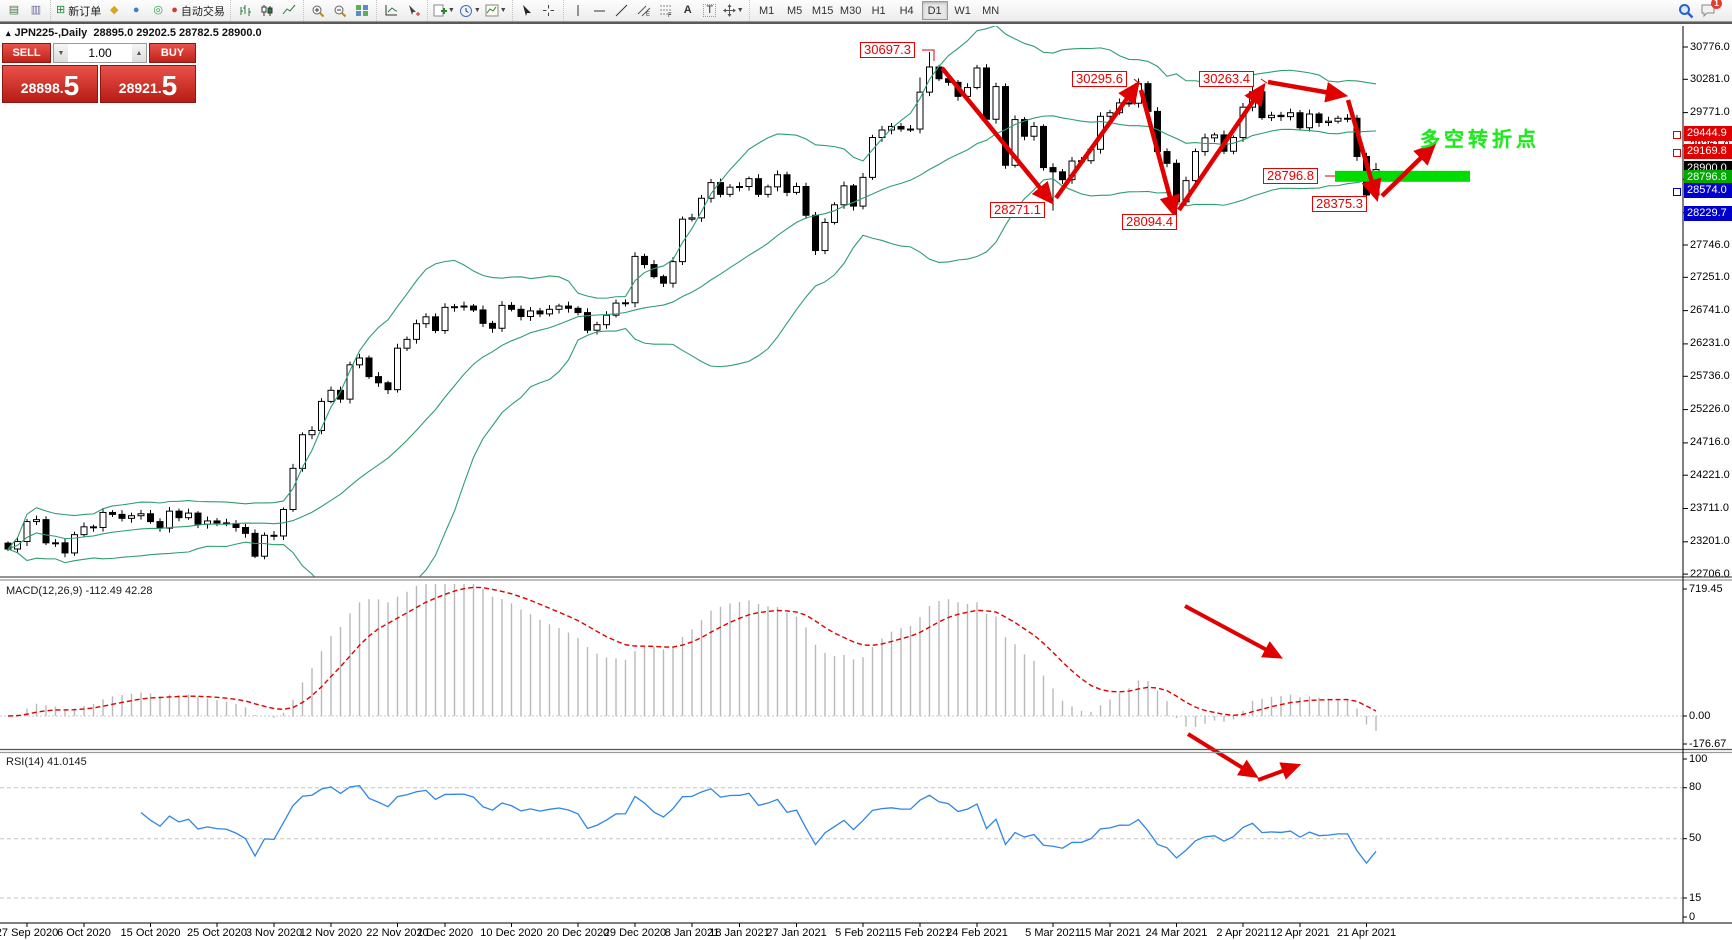 This screenshot has width=1732, height=940. I want to click on price-tick-label: 22706.0, so click(1710, 573).